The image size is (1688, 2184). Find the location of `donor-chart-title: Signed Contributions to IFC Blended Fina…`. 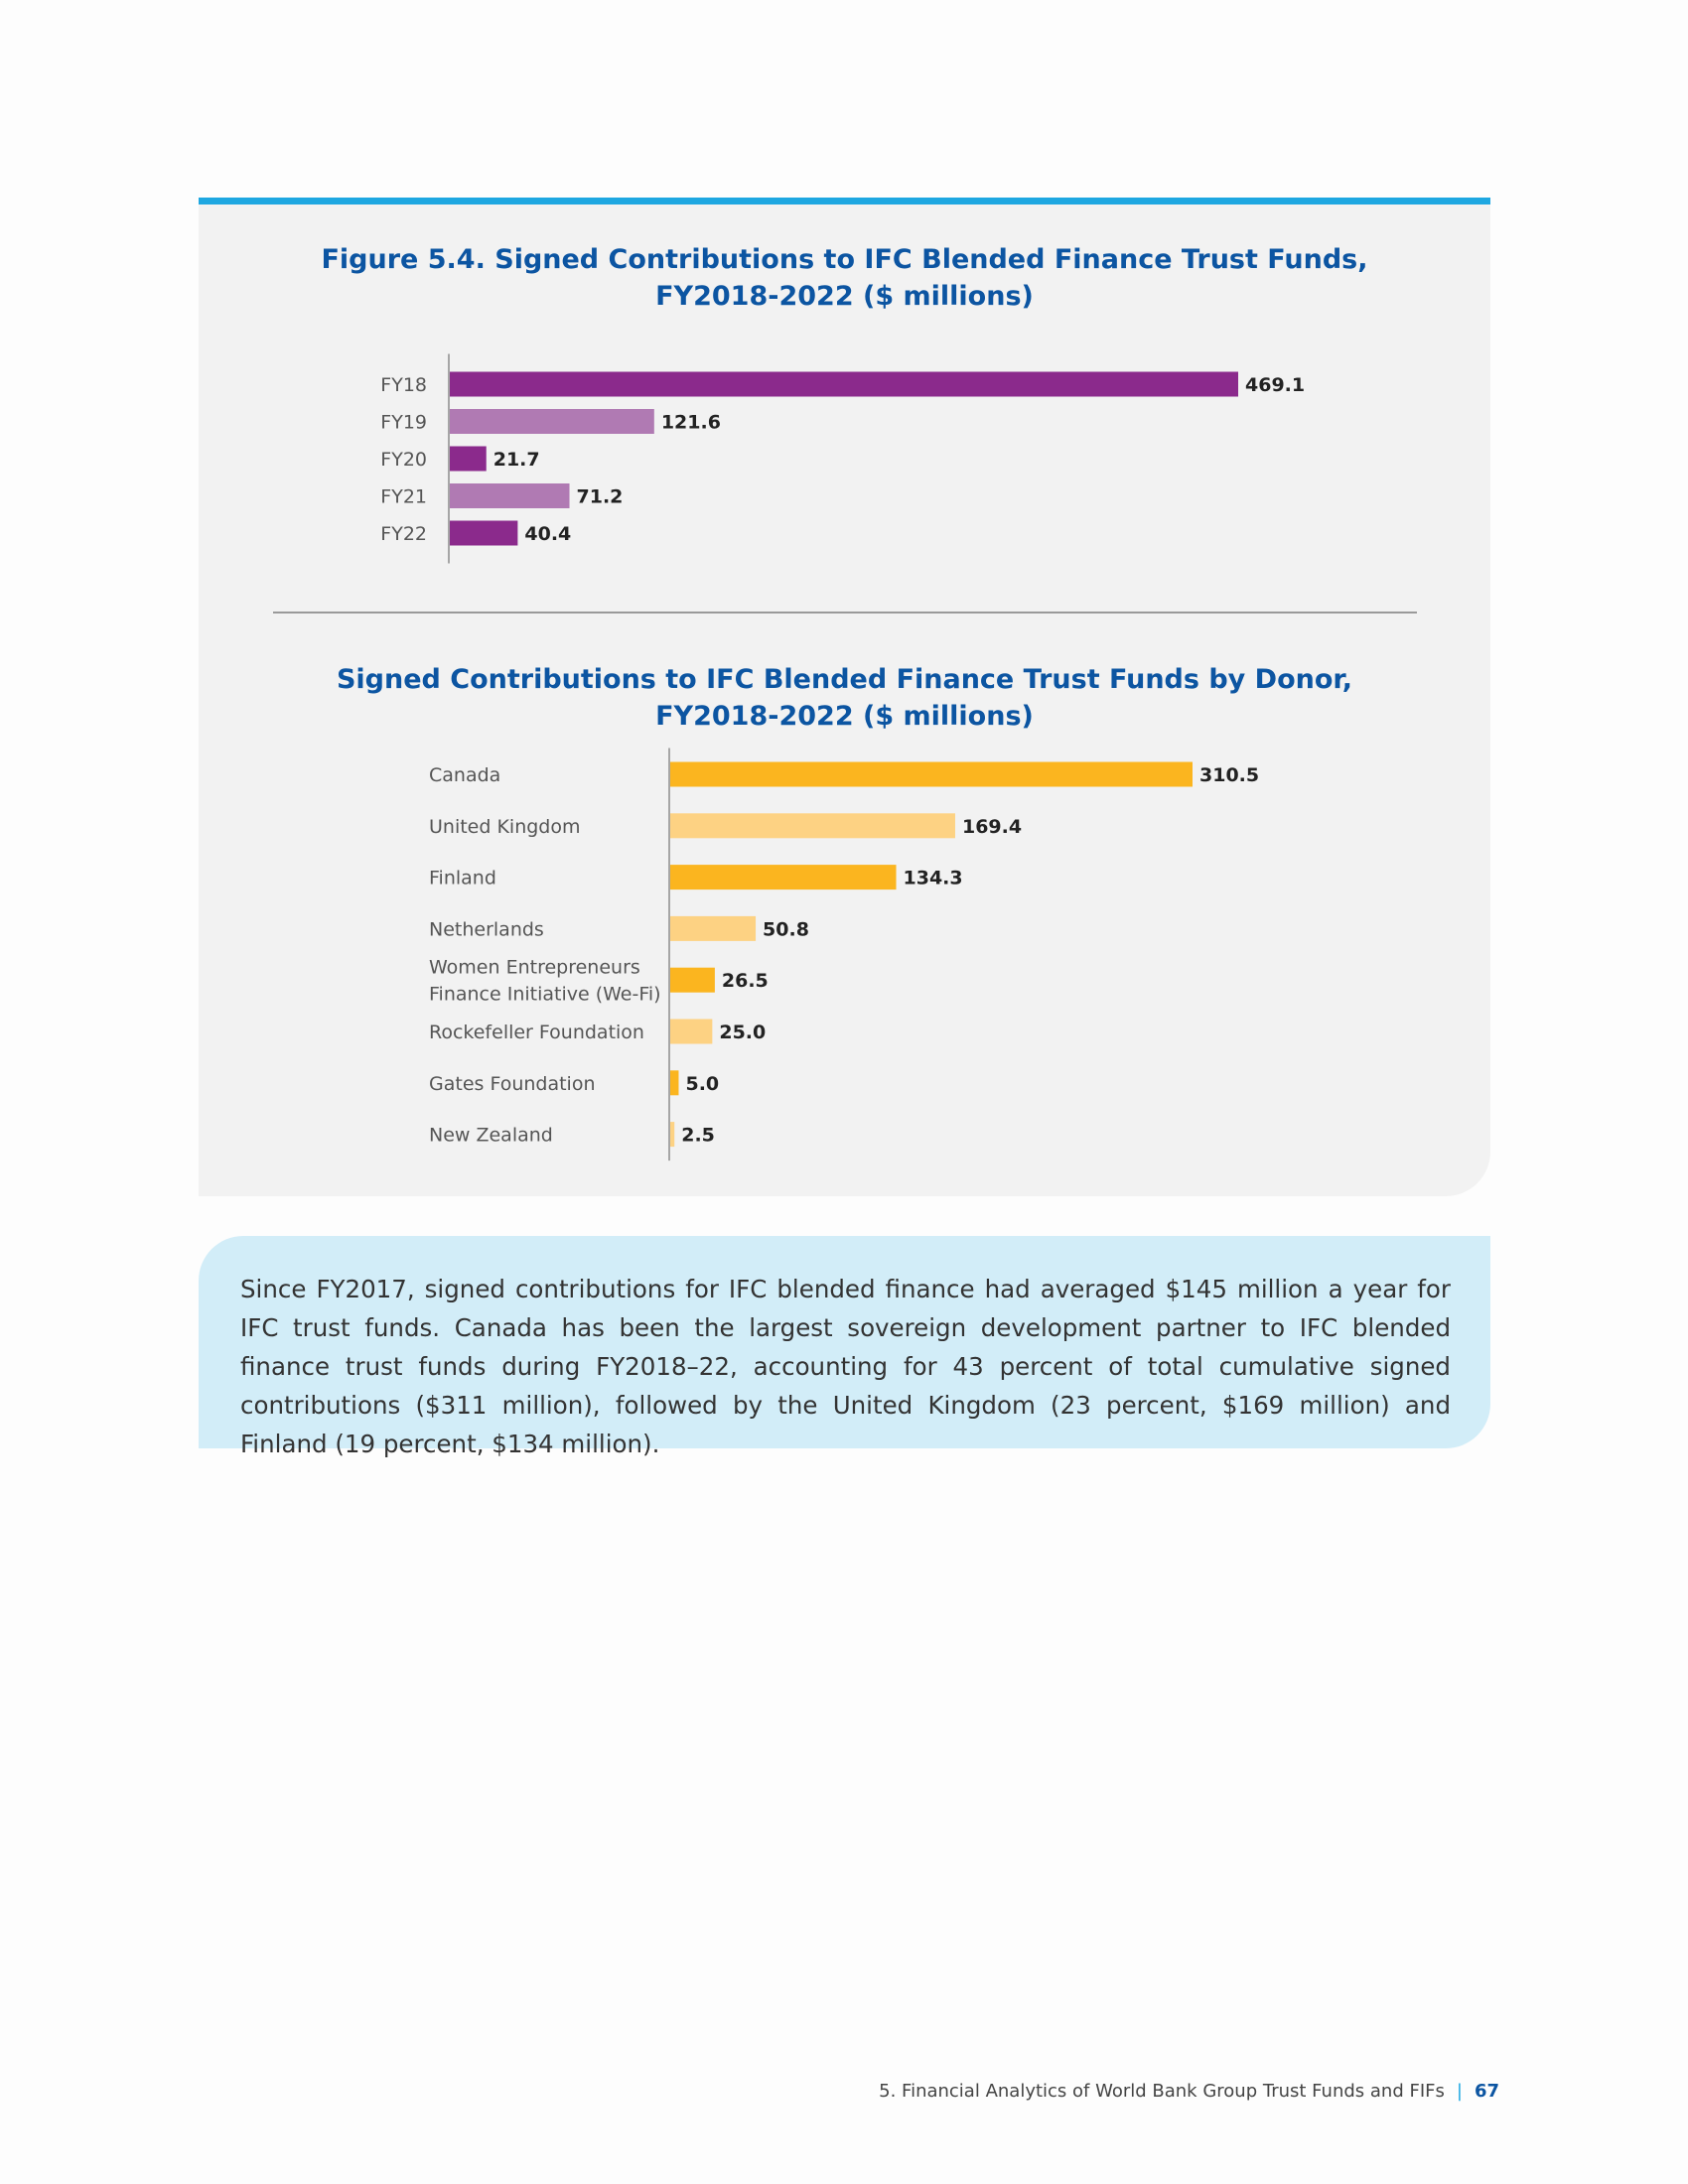

donor-chart-title: Signed Contributions to IFC Blended Fina… is located at coordinates (844, 698).